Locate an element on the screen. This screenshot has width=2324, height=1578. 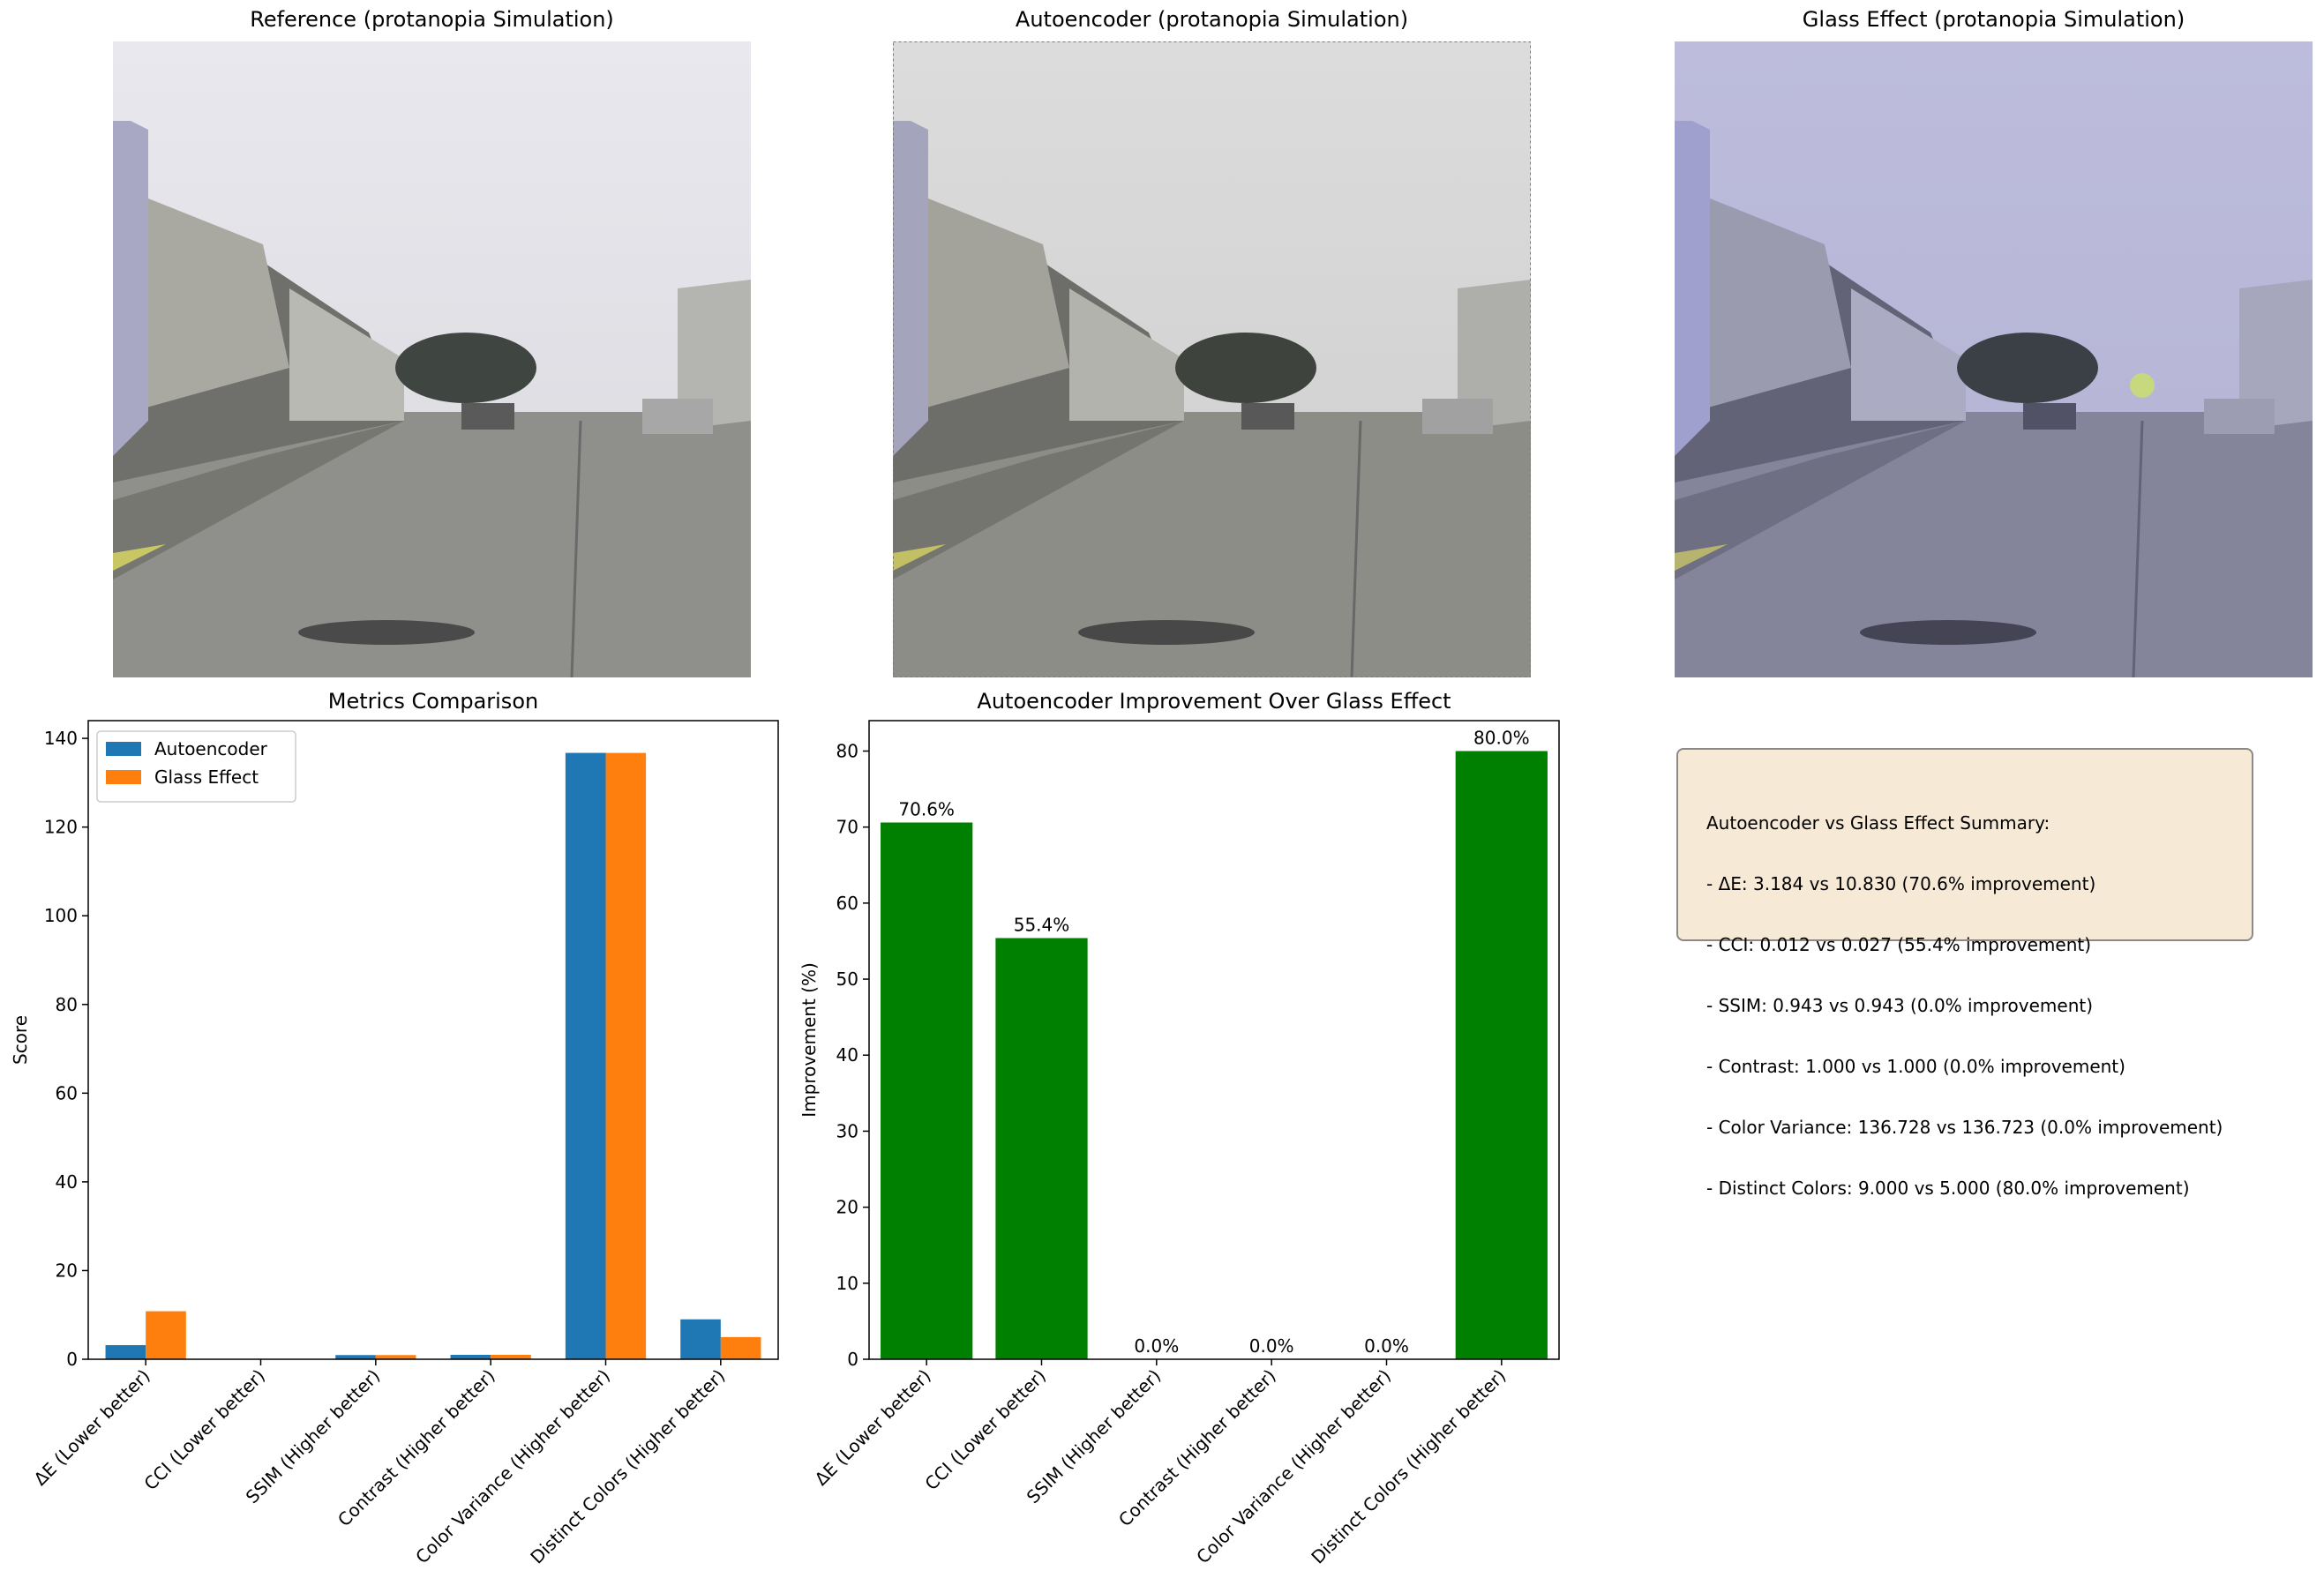
y-tick-label: 50 is located at coordinates (847, 979).